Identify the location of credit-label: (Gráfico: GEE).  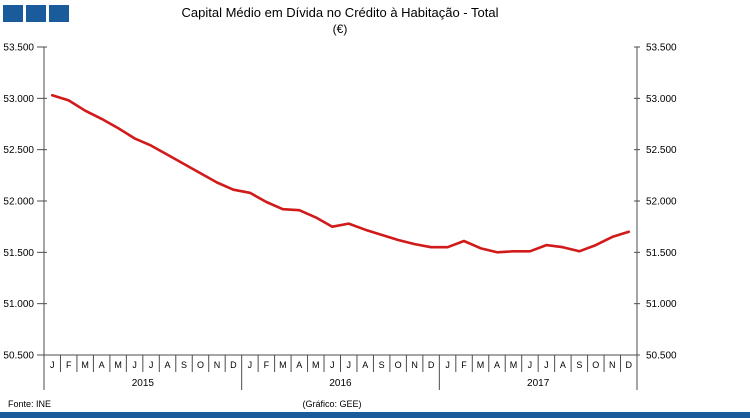
(332, 404).